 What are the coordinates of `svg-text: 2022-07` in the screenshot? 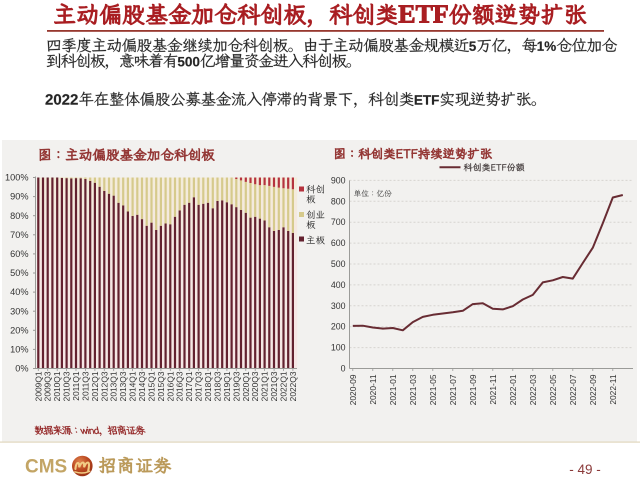 It's located at (573, 389).